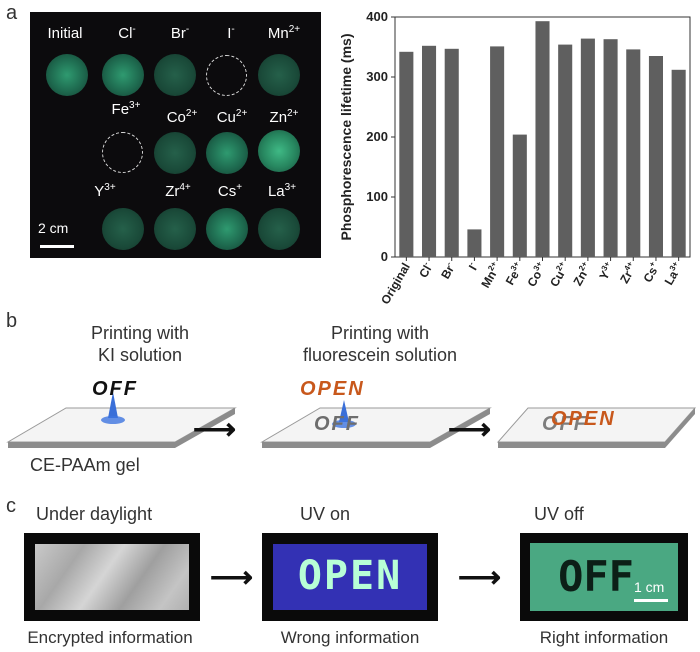  Describe the element at coordinates (346, 445) in the screenshot. I see `gel-slab-2-side` at that location.